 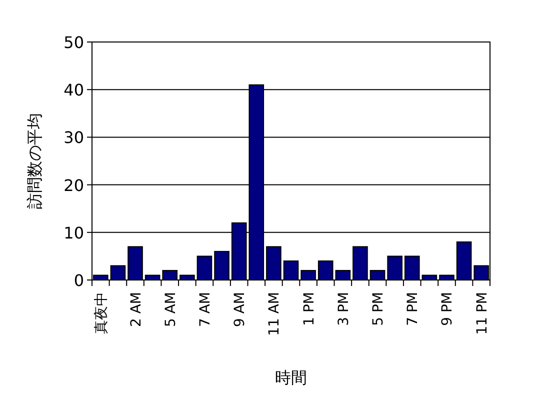 I want to click on y-tick-label: 40, so click(x=74, y=90).